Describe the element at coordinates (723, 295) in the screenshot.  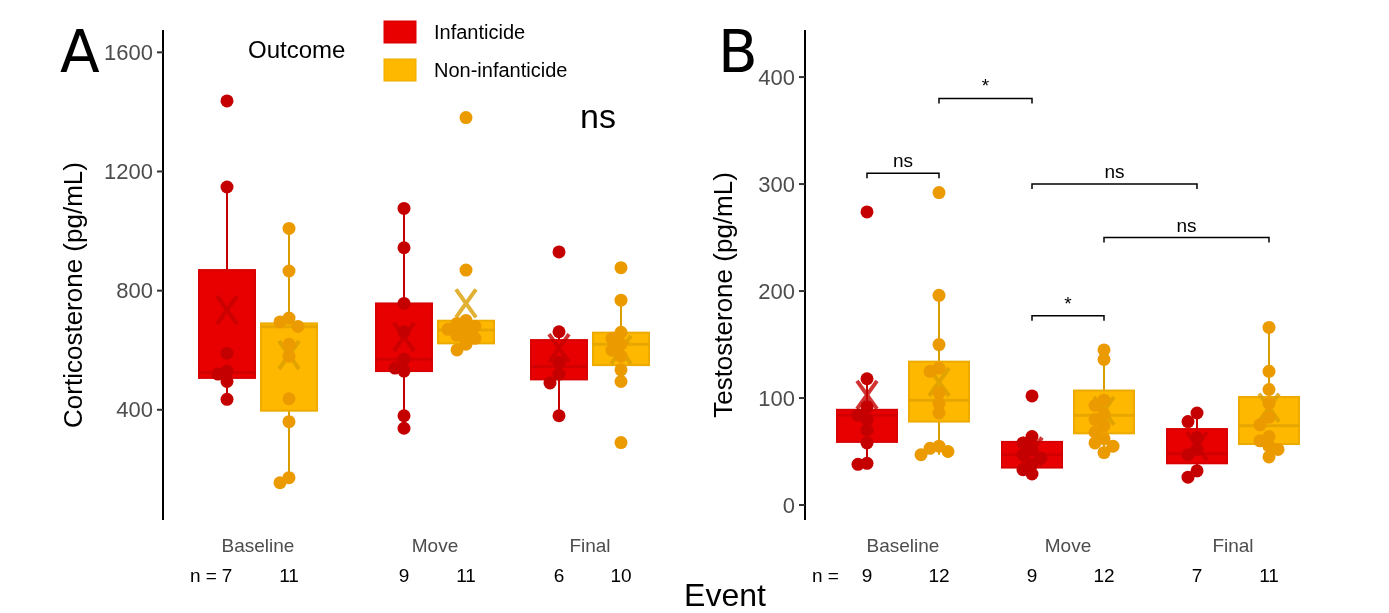
I see `y-axis-title: Testosterone (pg/mL)` at that location.